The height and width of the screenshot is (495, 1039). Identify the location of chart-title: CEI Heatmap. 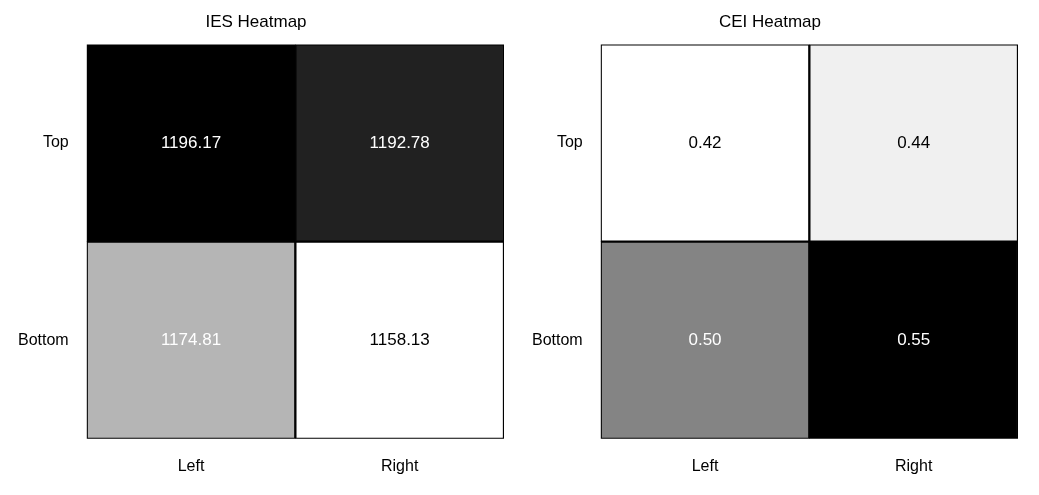
(770, 21).